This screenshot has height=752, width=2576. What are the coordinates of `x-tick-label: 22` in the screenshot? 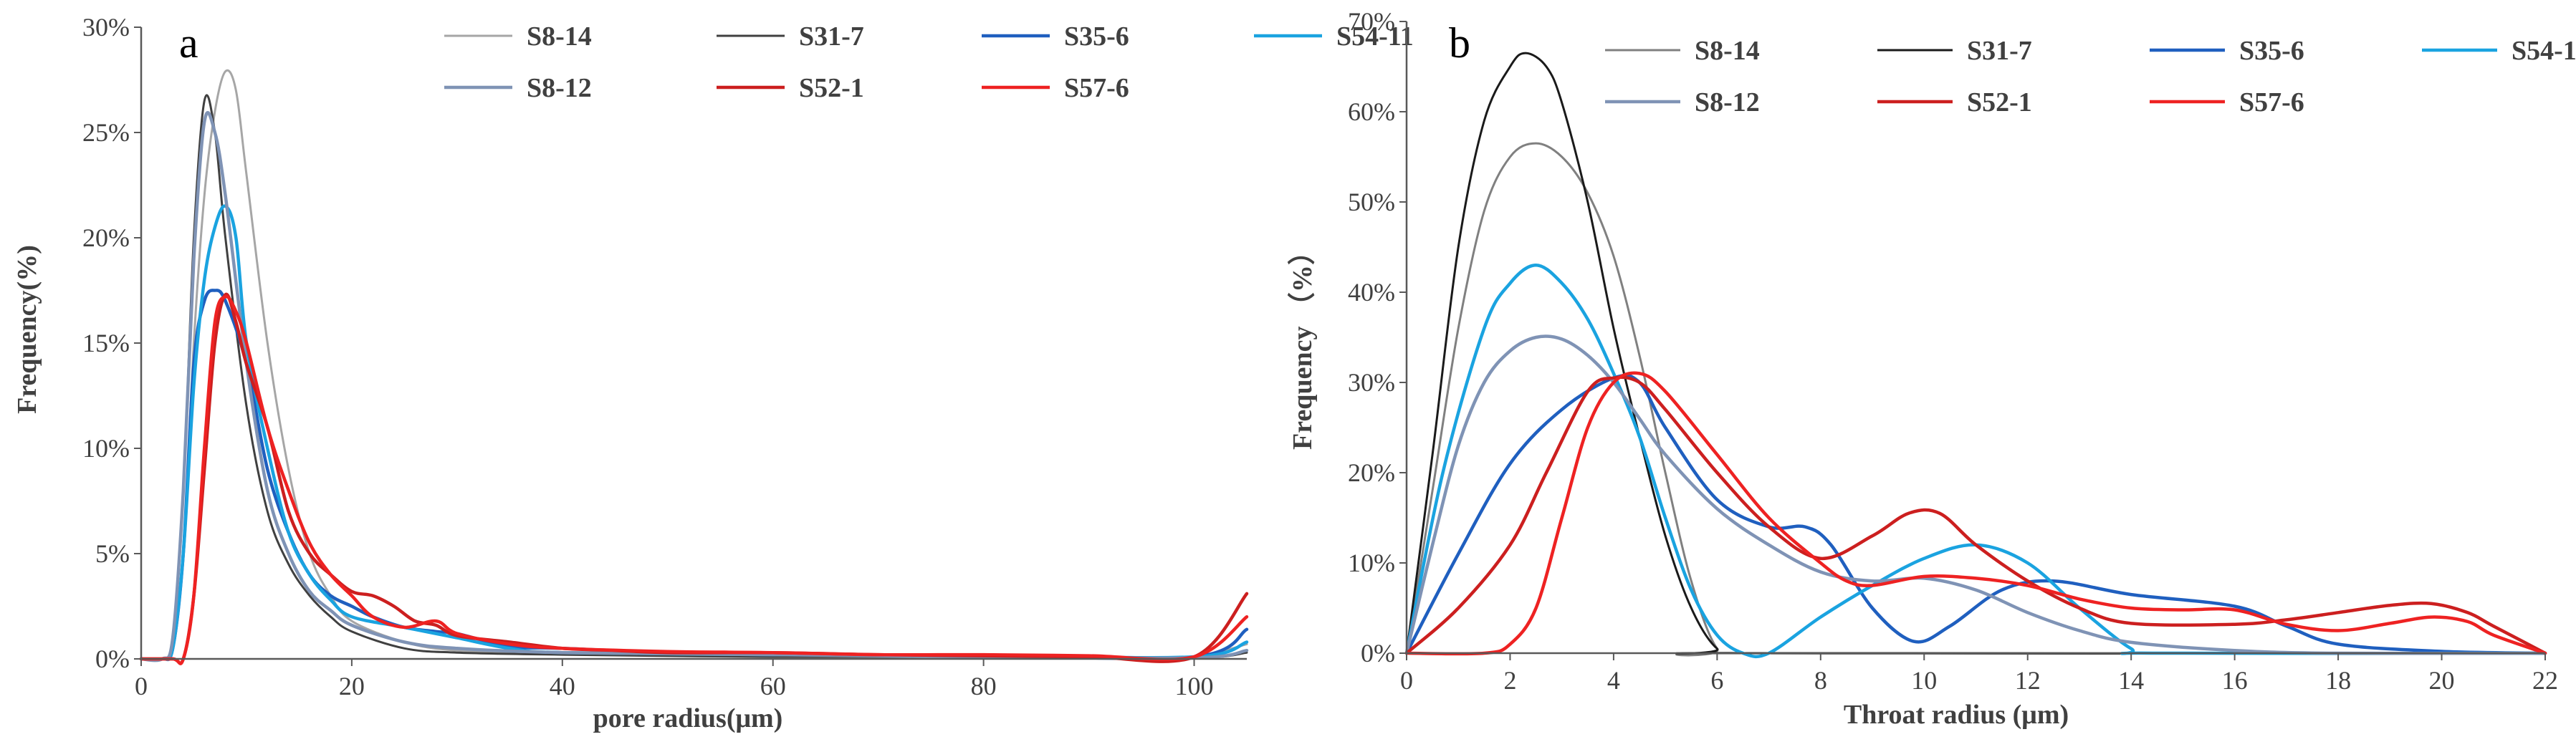 It's located at (2545, 680).